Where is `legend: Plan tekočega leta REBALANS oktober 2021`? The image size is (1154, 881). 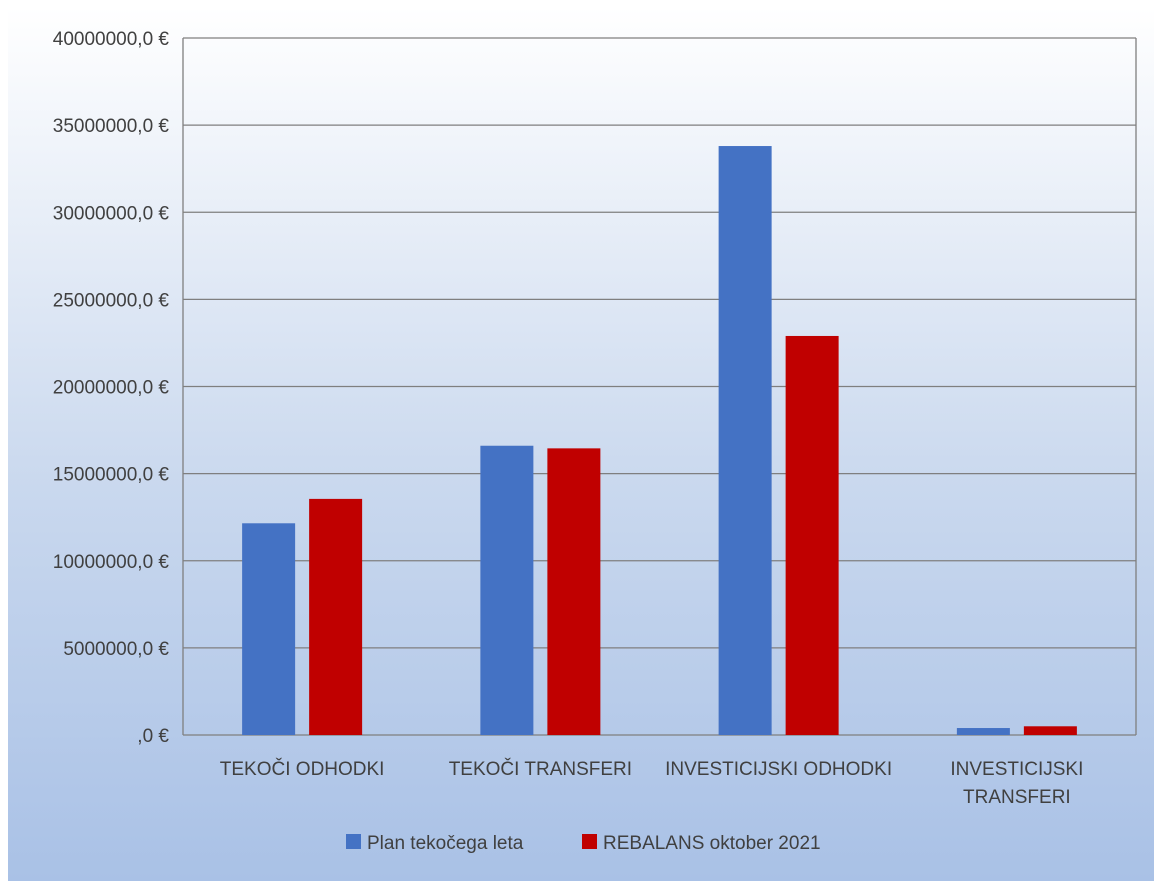
legend: Plan tekočega leta REBALANS oktober 2021 is located at coordinates (583, 843).